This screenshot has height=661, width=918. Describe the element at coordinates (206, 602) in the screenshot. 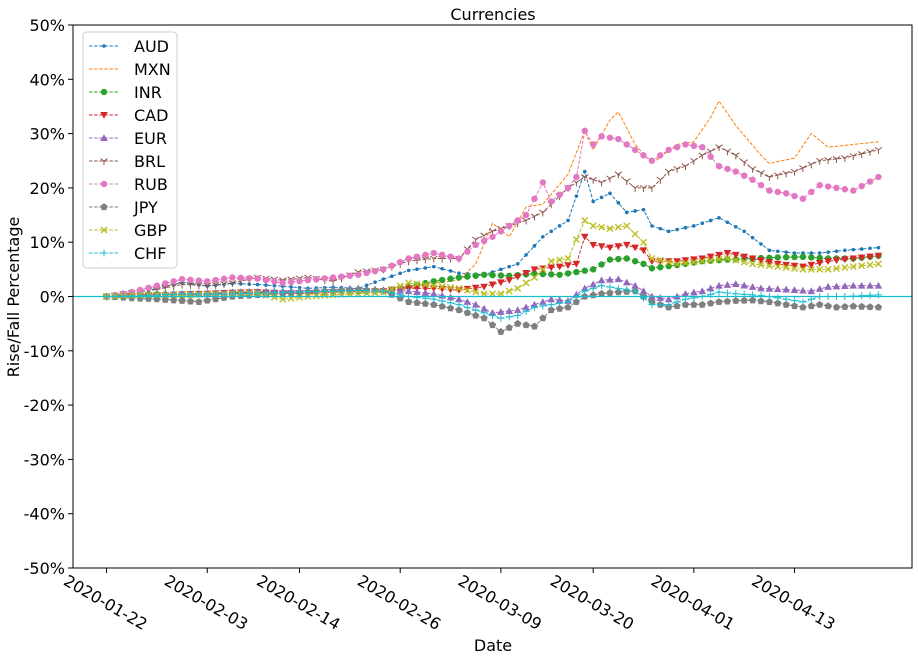

I see `x-tick-label: 2020-02-03` at that location.